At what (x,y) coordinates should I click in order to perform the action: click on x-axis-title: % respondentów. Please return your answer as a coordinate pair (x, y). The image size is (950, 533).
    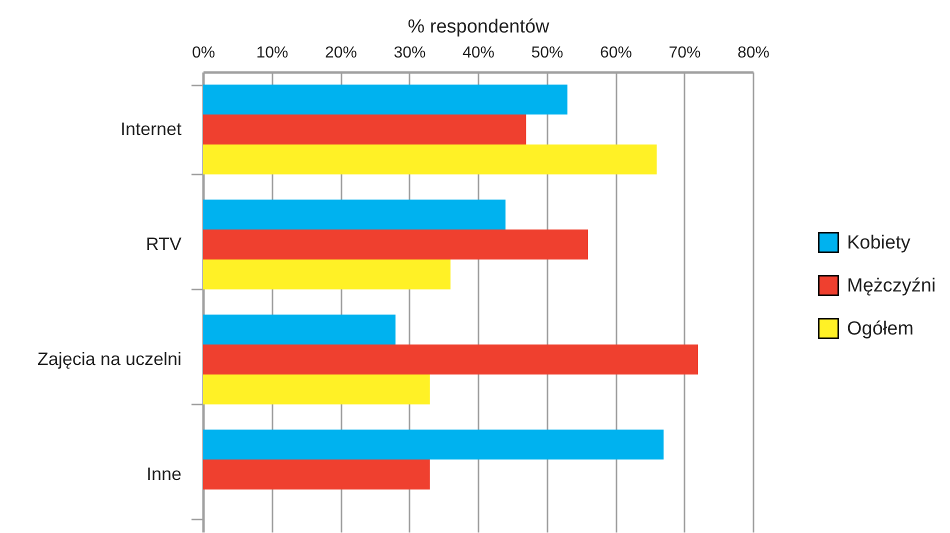
    Looking at the image, I should click on (479, 27).